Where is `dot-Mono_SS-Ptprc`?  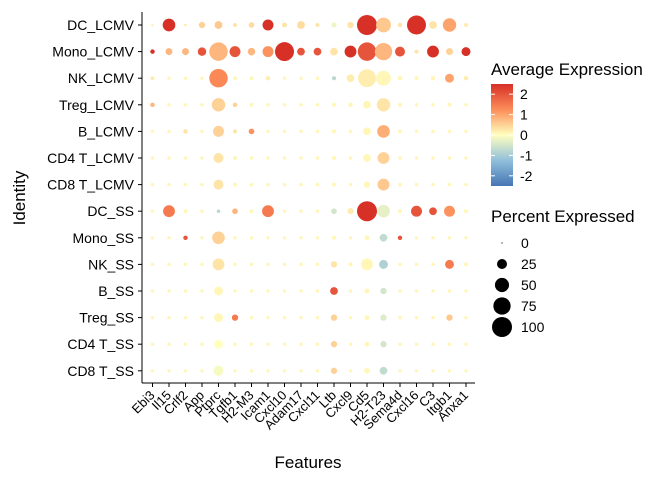
dot-Mono_SS-Ptprc is located at coordinates (218, 238).